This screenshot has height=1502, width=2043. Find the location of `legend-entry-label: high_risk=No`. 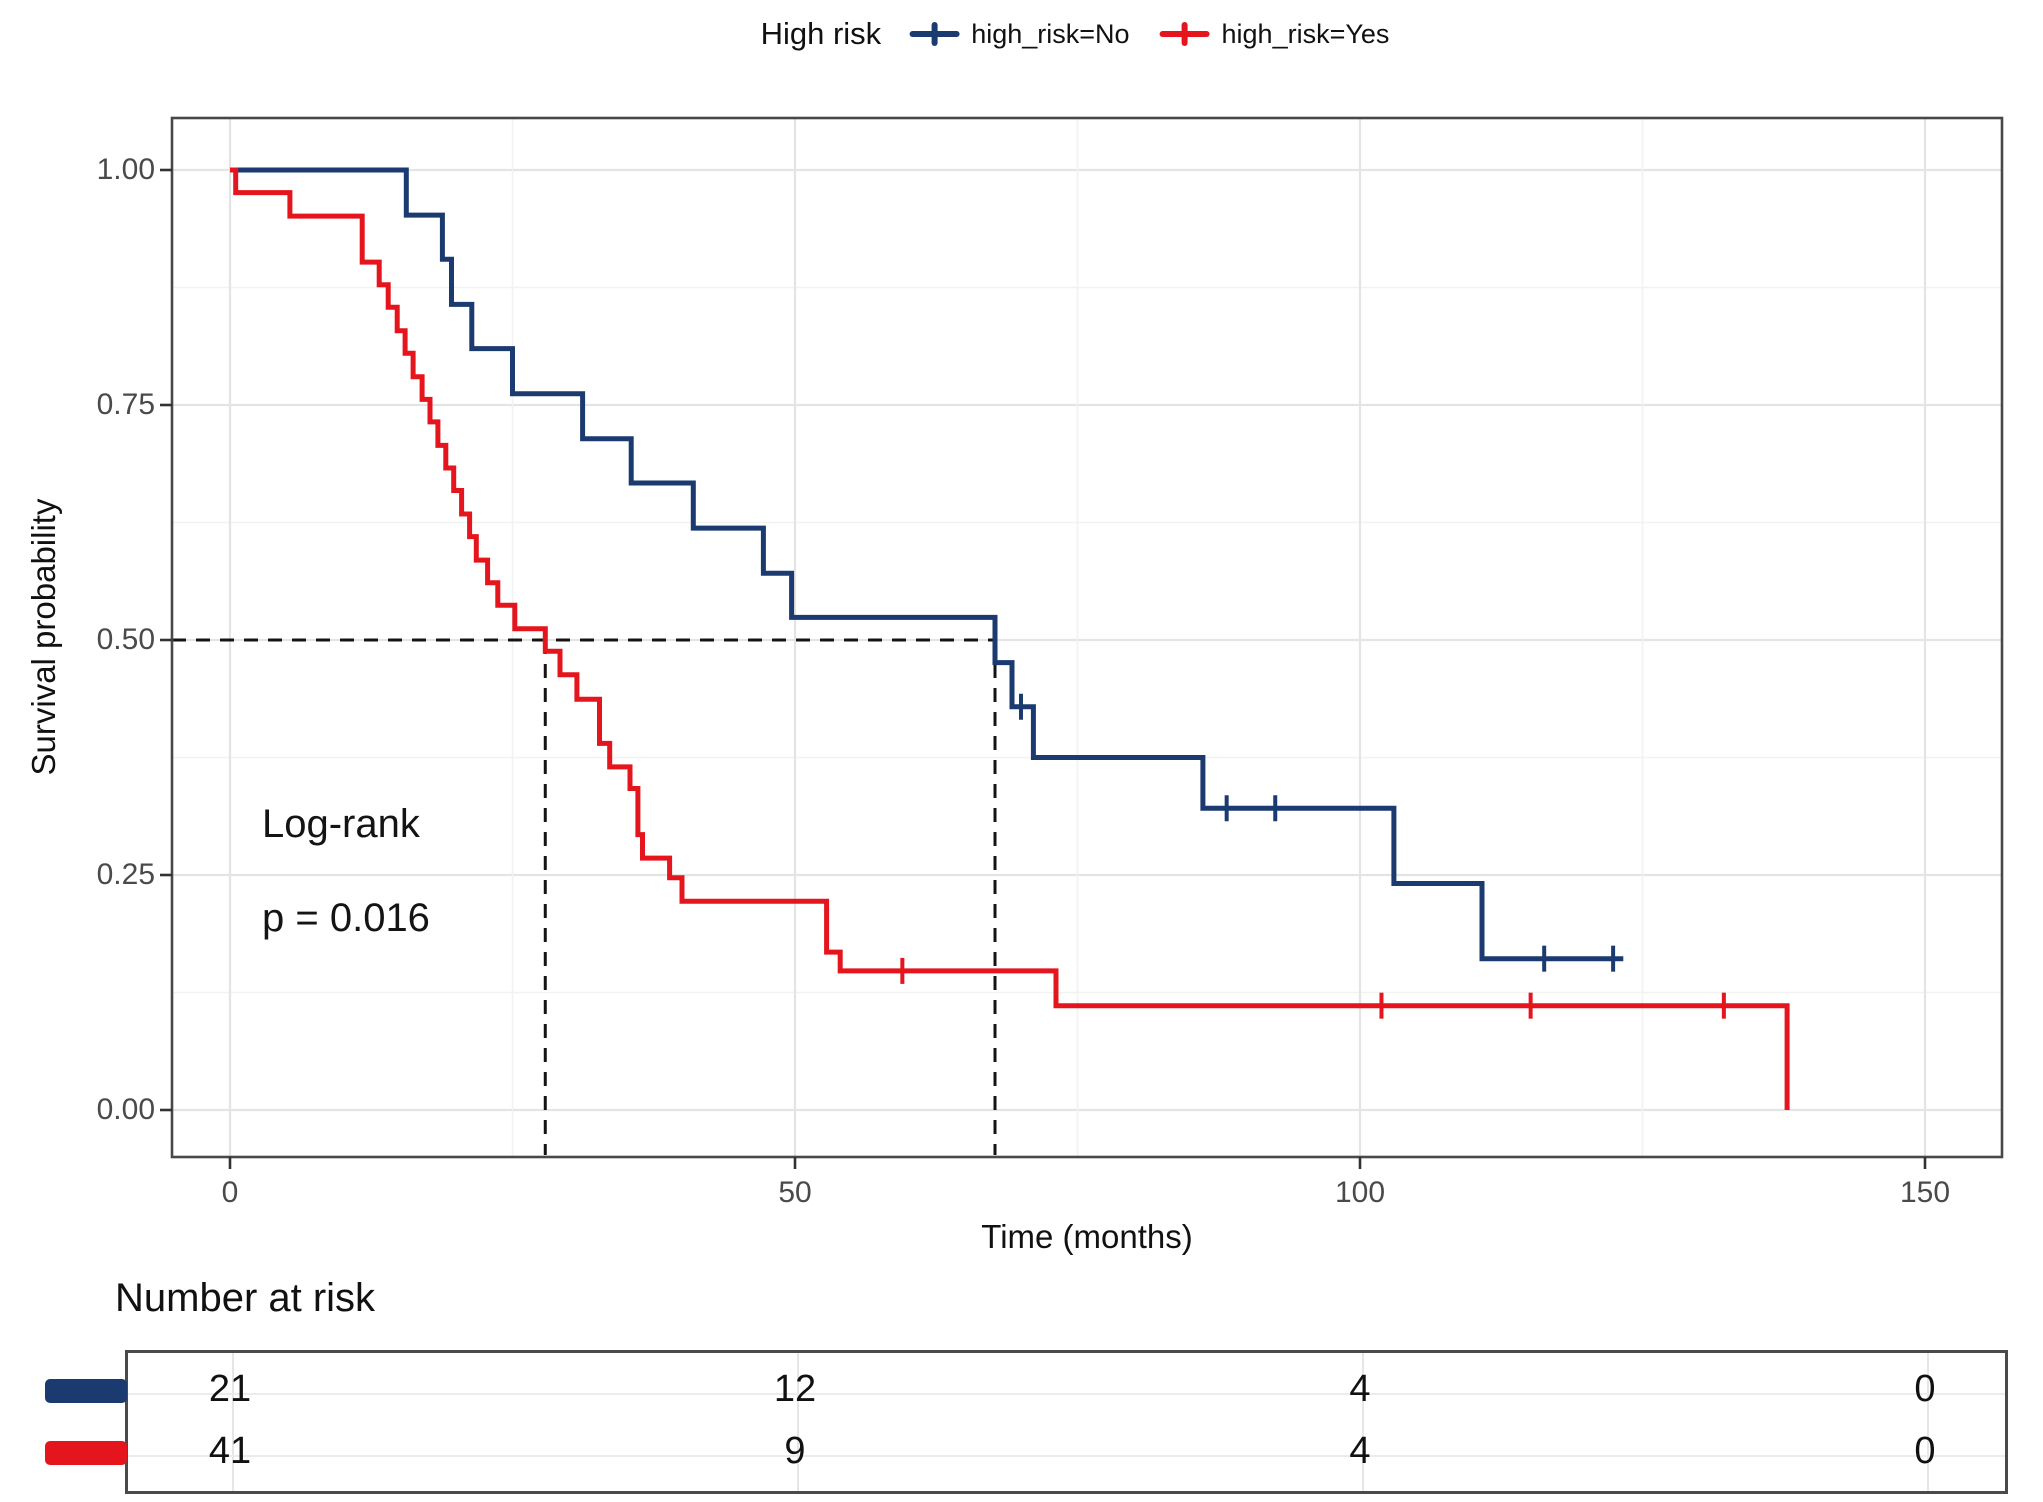

legend-entry-label: high_risk=No is located at coordinates (1050, 33).